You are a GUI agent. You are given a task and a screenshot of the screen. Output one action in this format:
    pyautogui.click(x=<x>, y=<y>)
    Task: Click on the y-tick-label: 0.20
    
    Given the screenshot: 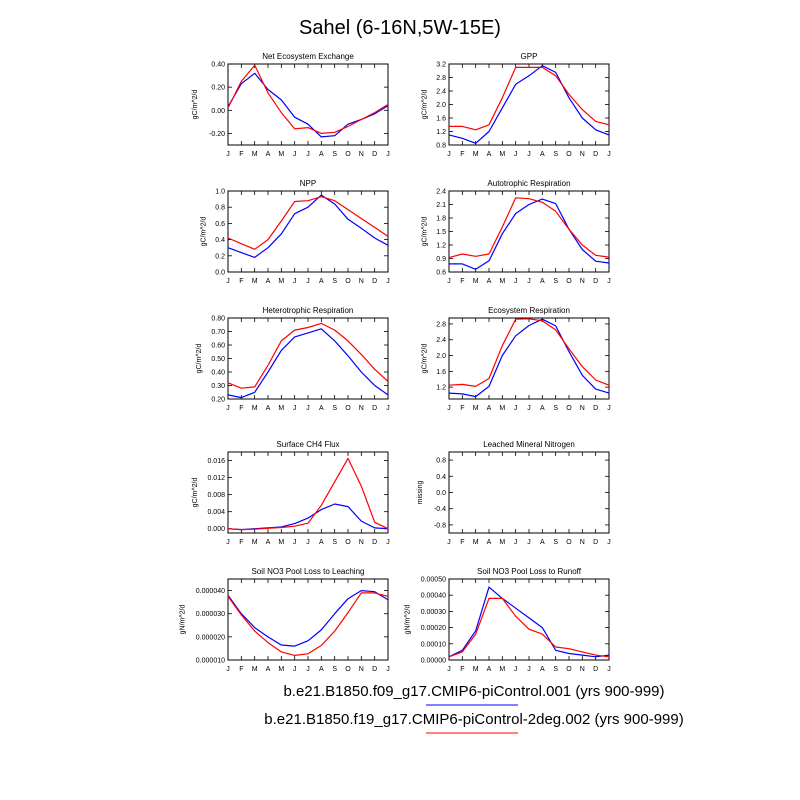 What is the action you would take?
    pyautogui.click(x=218, y=400)
    